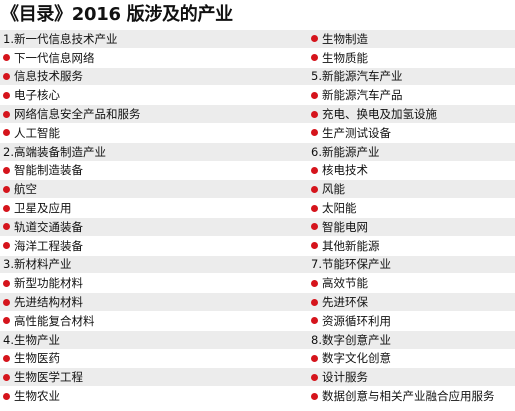  I want to click on table-row: 海洋工程装备 其他新能源, so click(257, 246).